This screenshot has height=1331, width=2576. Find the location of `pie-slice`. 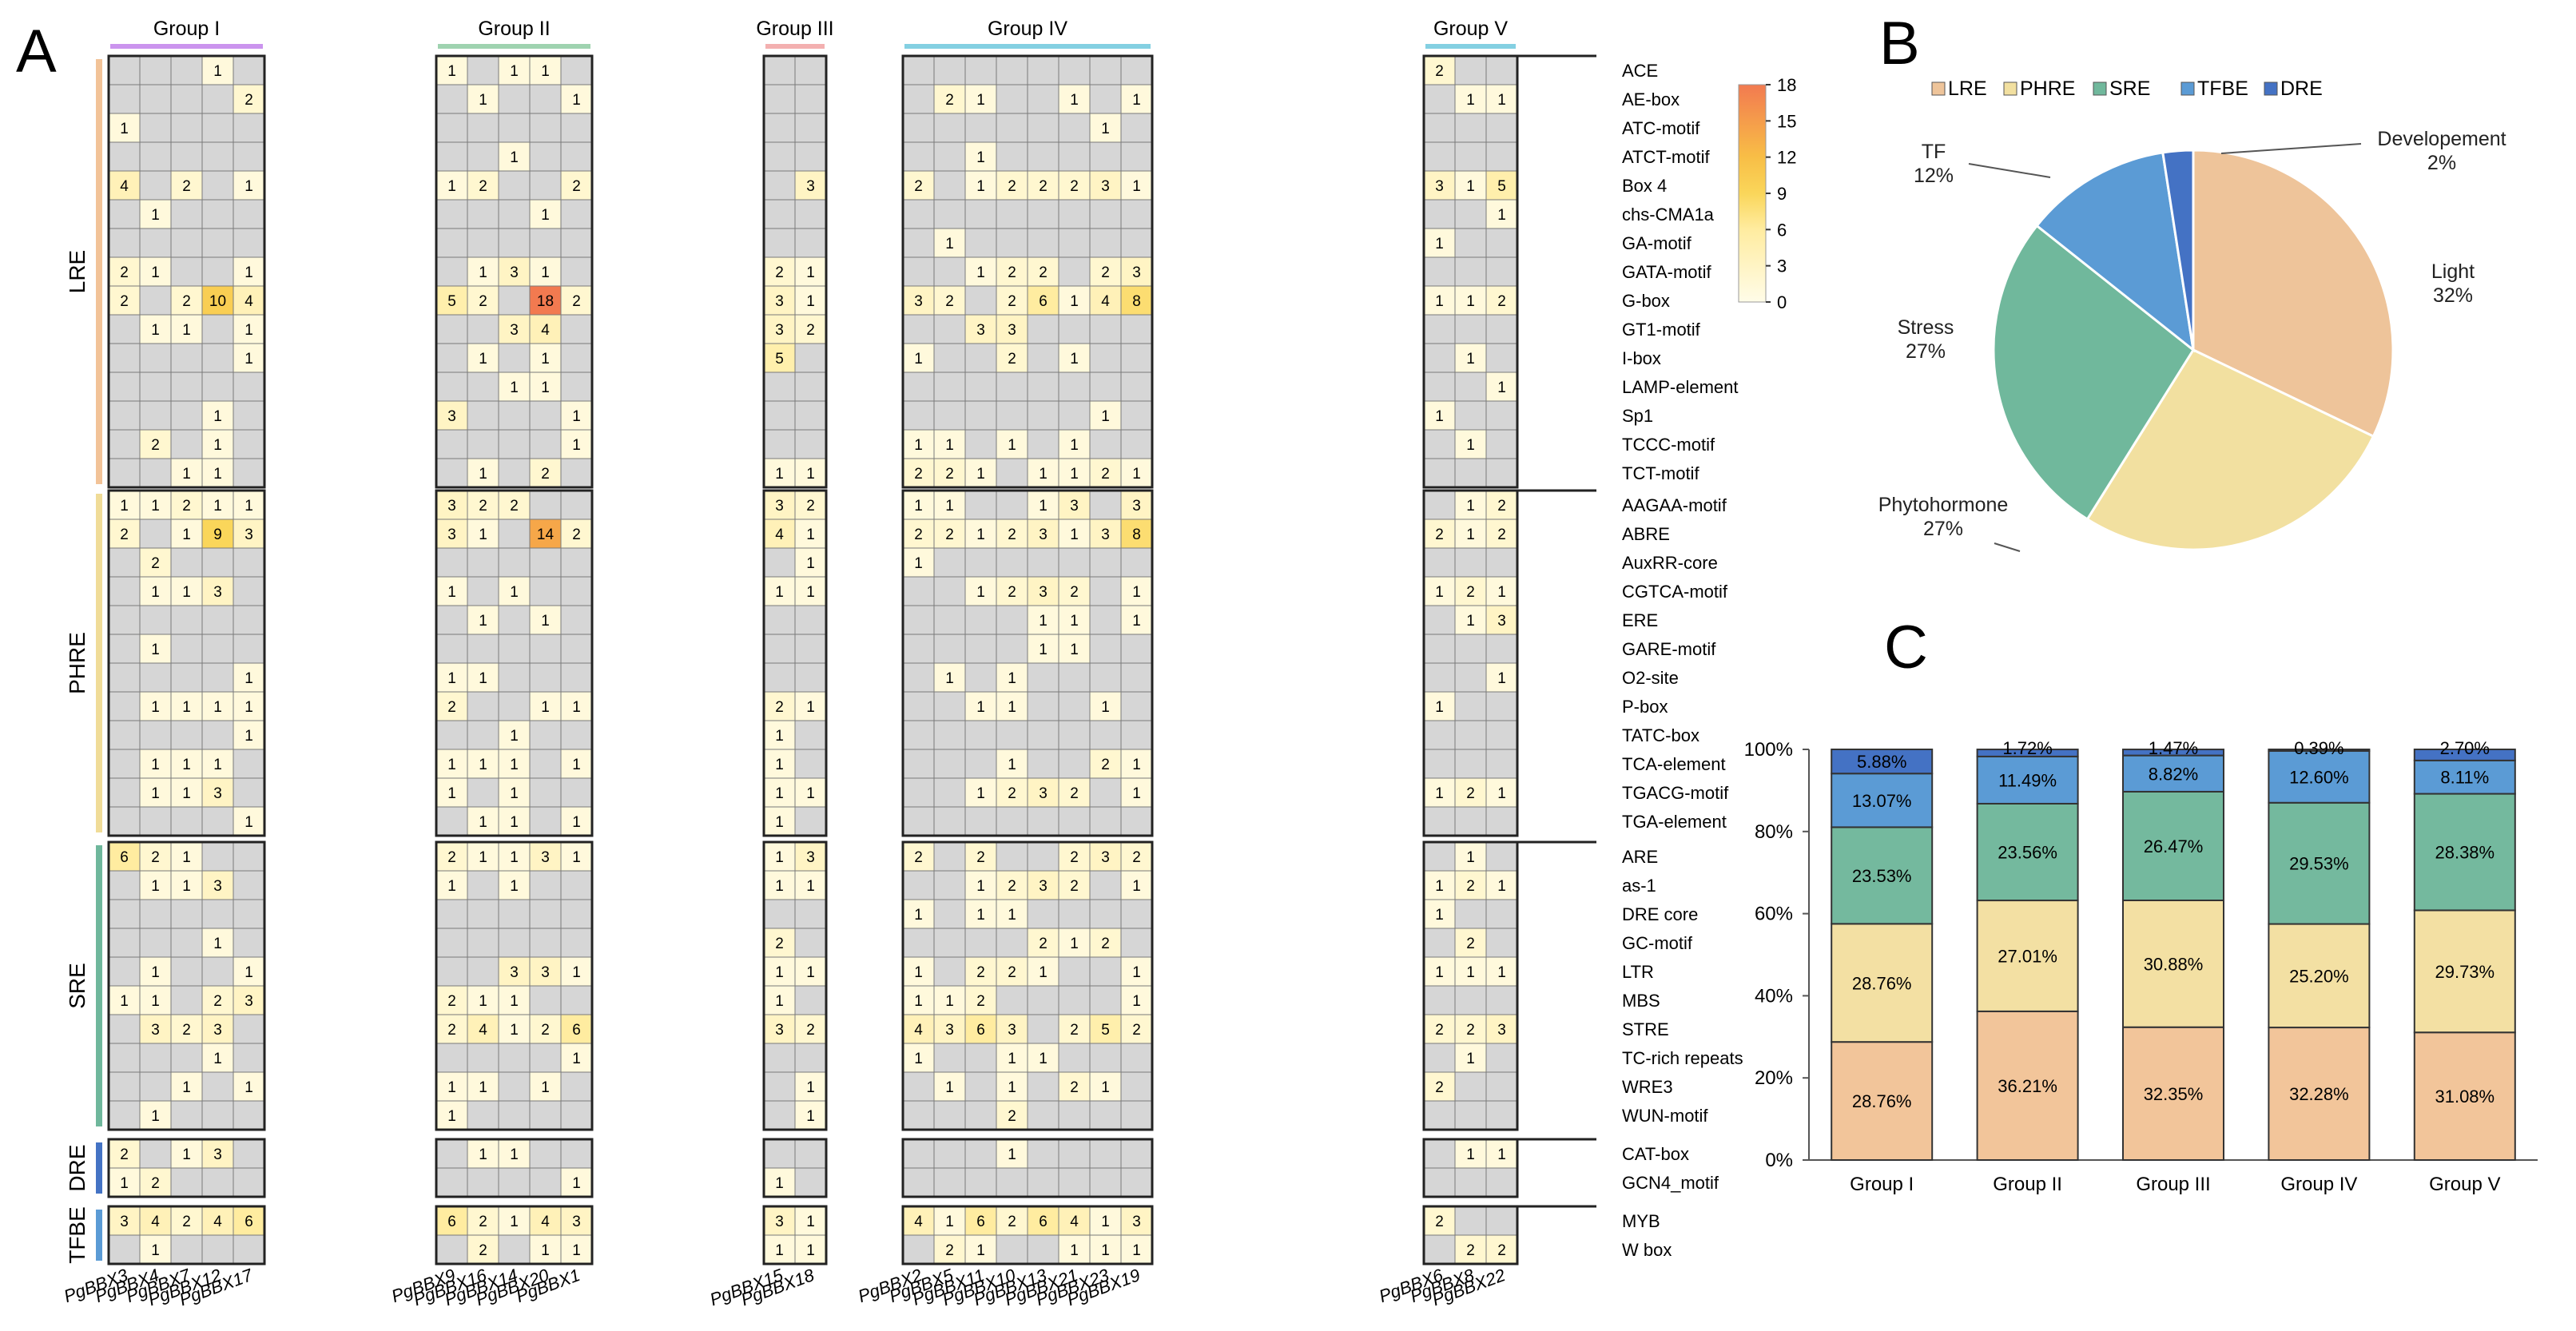

pie-slice is located at coordinates (2178, 250).